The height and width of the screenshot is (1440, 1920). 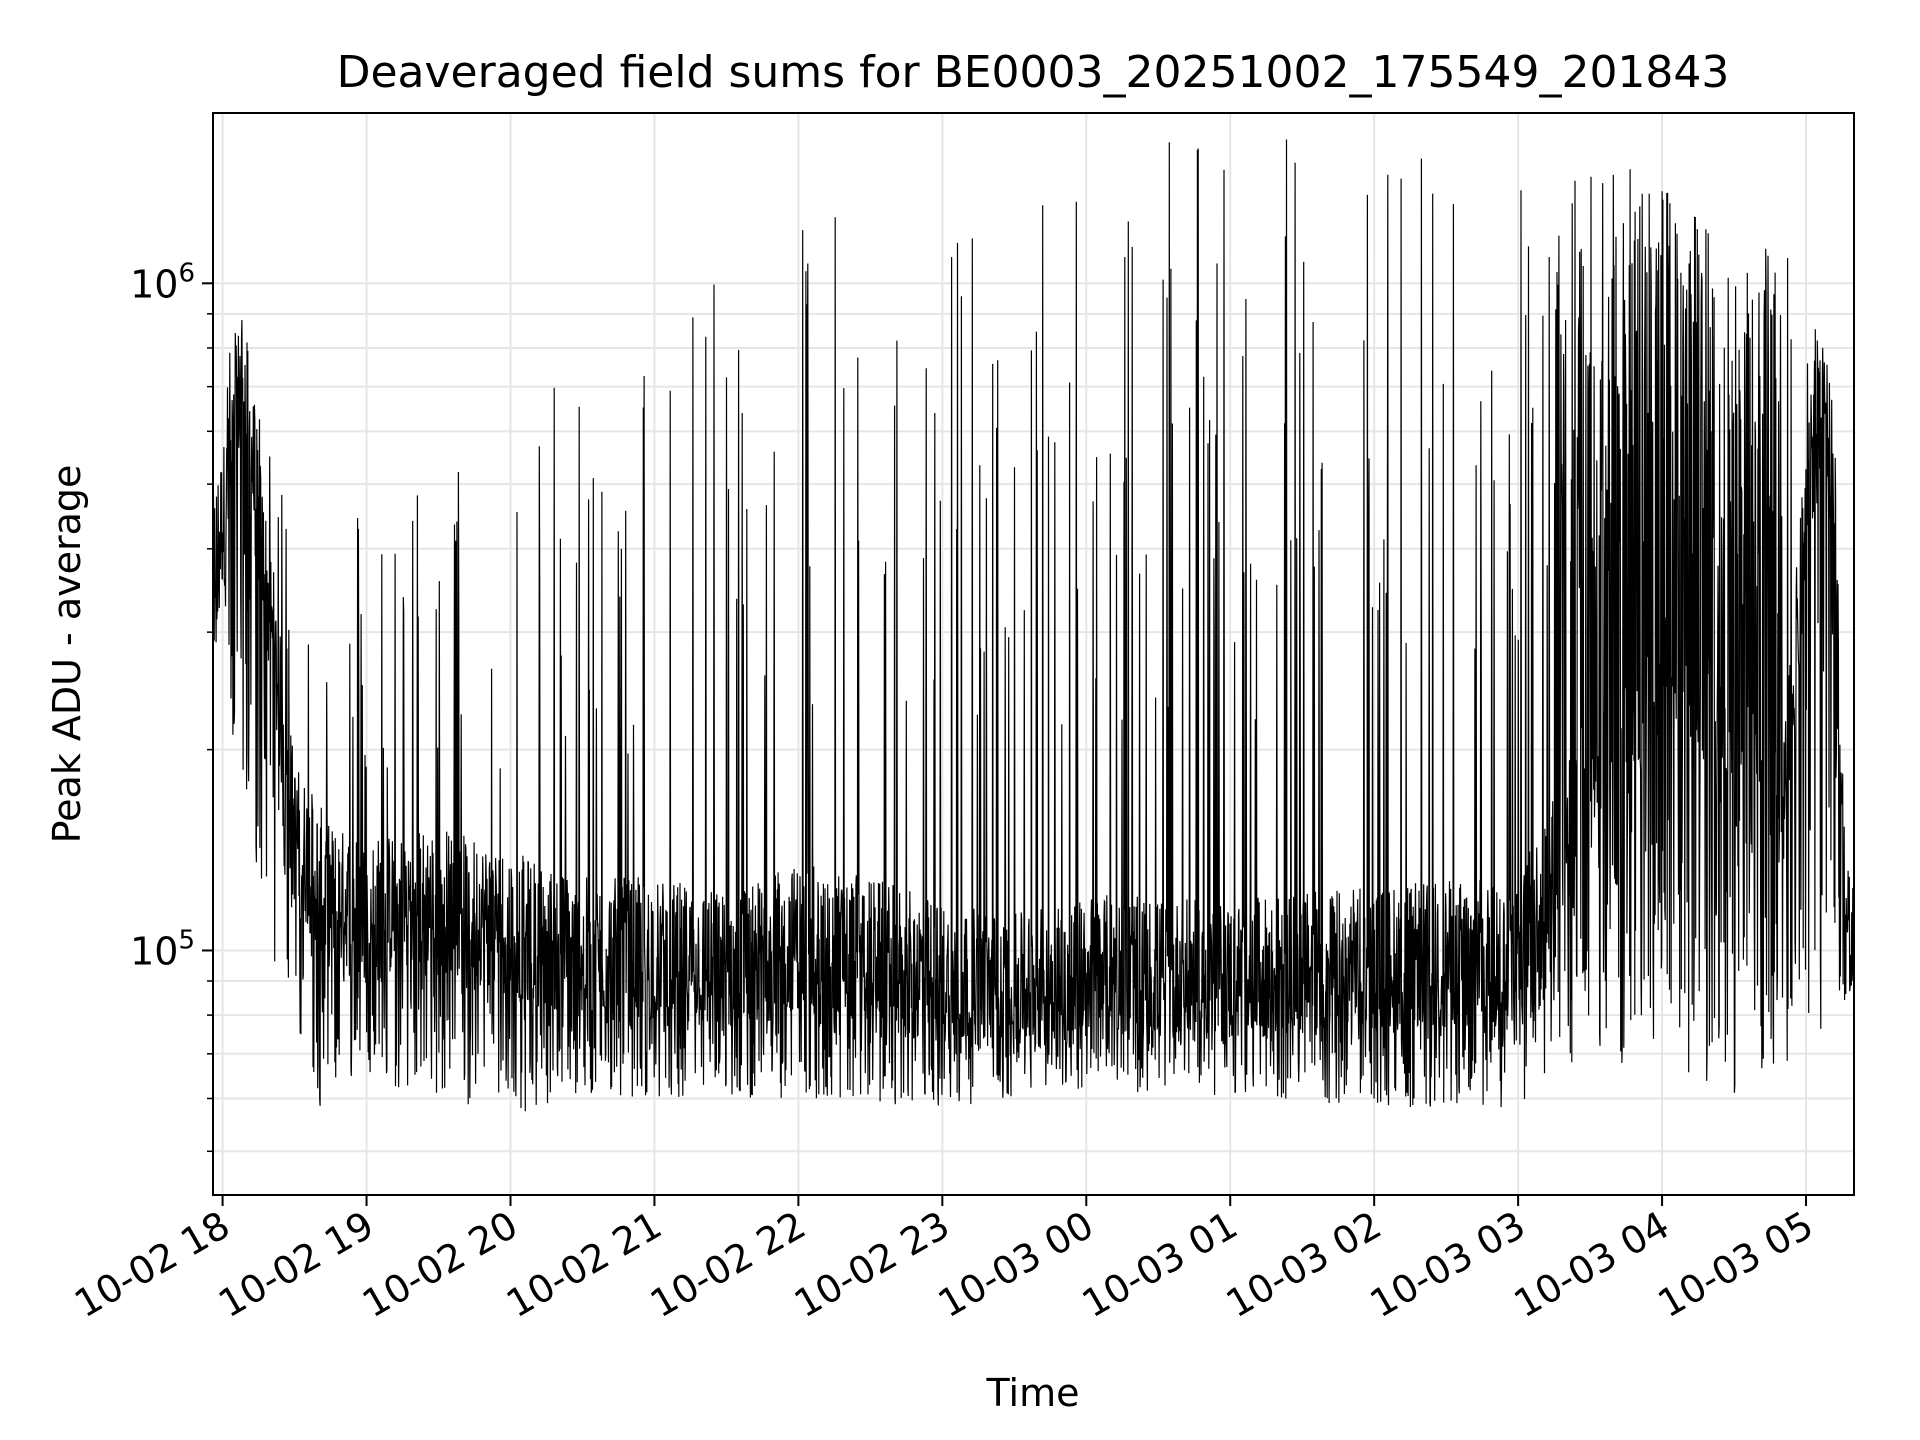 I want to click on y-tick-label: 105, so click(x=162, y=949).